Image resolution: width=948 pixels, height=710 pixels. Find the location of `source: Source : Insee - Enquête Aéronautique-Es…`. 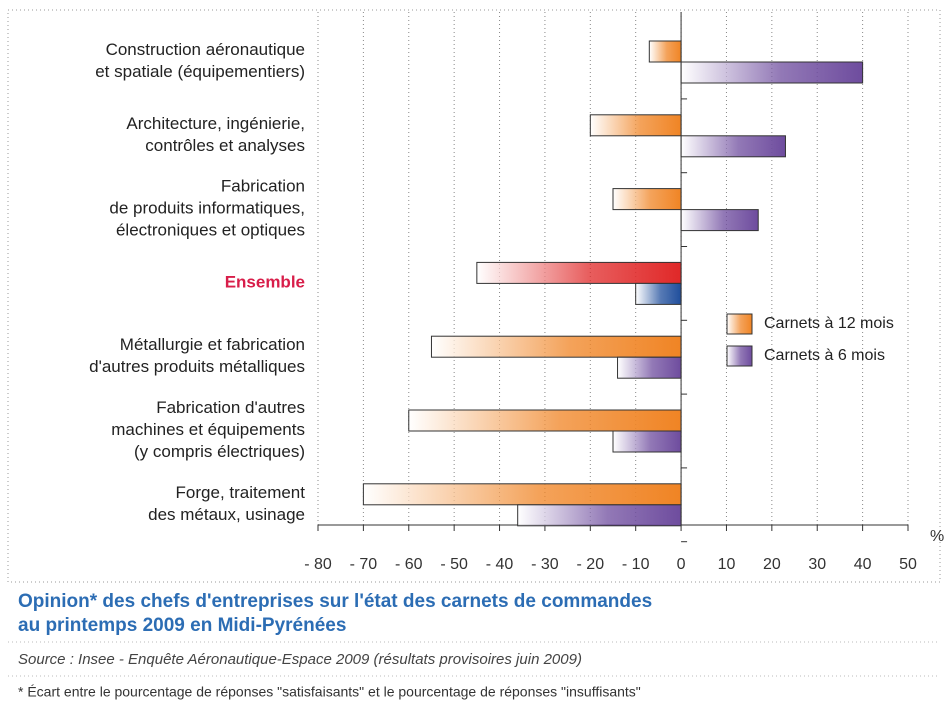

source: Source : Insee - Enquête Aéronautique-Es… is located at coordinates (300, 659).